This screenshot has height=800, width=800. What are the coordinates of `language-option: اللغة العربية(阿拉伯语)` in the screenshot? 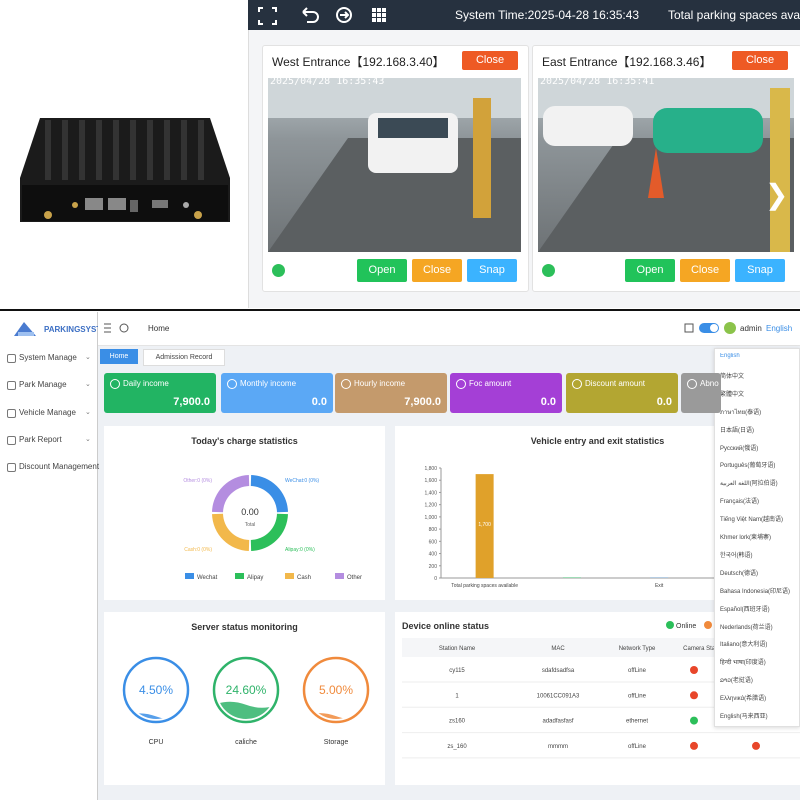 It's located at (749, 484).